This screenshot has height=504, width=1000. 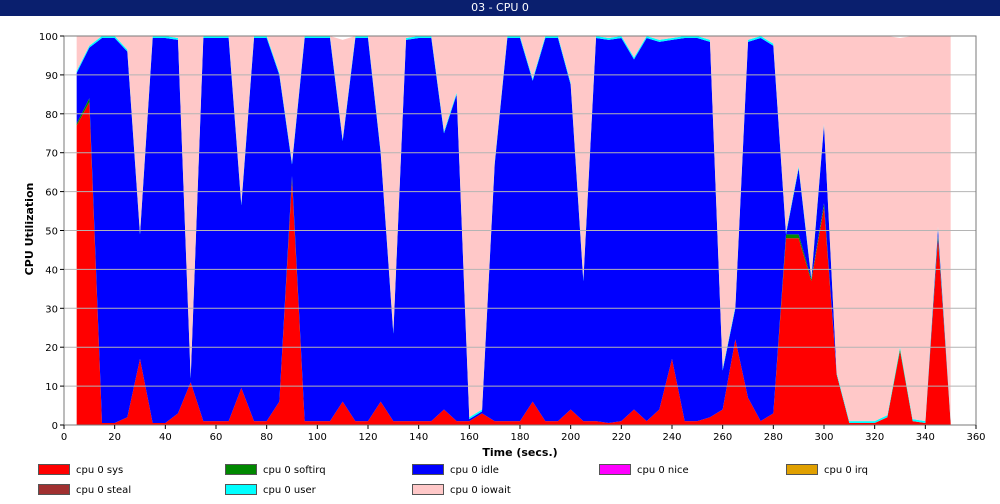 What do you see at coordinates (55, 426) in the screenshot?
I see `y-tick-label: 0` at bounding box center [55, 426].